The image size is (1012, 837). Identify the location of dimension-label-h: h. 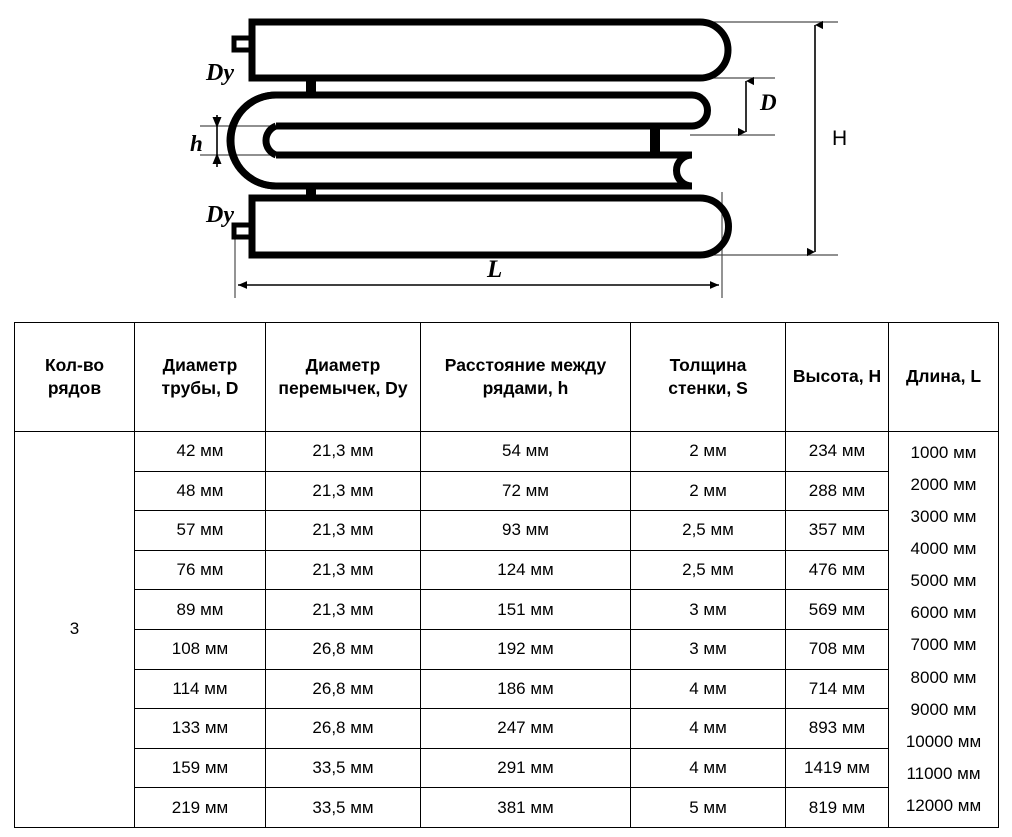
(196, 143).